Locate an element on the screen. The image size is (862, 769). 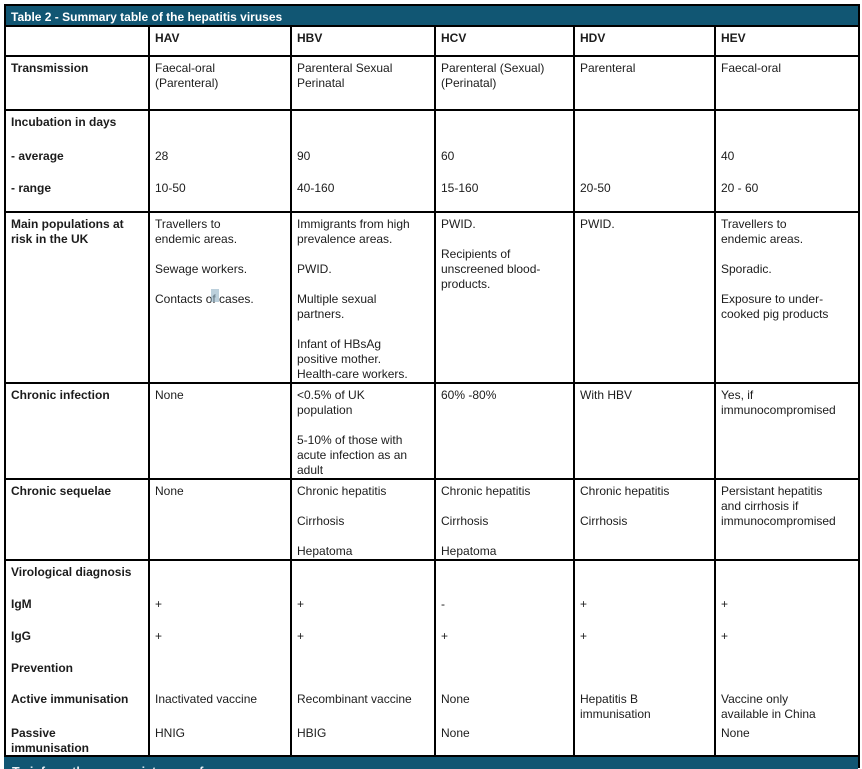
row-label: - range is located at coordinates (77, 195).